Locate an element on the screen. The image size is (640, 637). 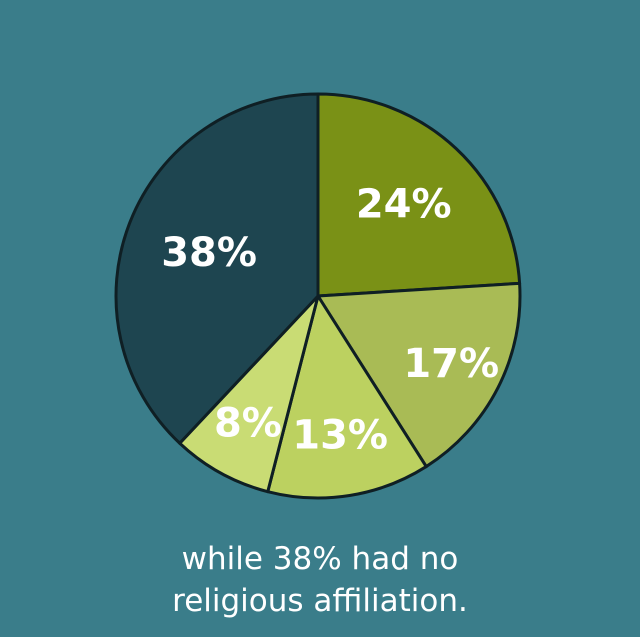
pie-slice-label-3: 8% is located at coordinates (248, 423).